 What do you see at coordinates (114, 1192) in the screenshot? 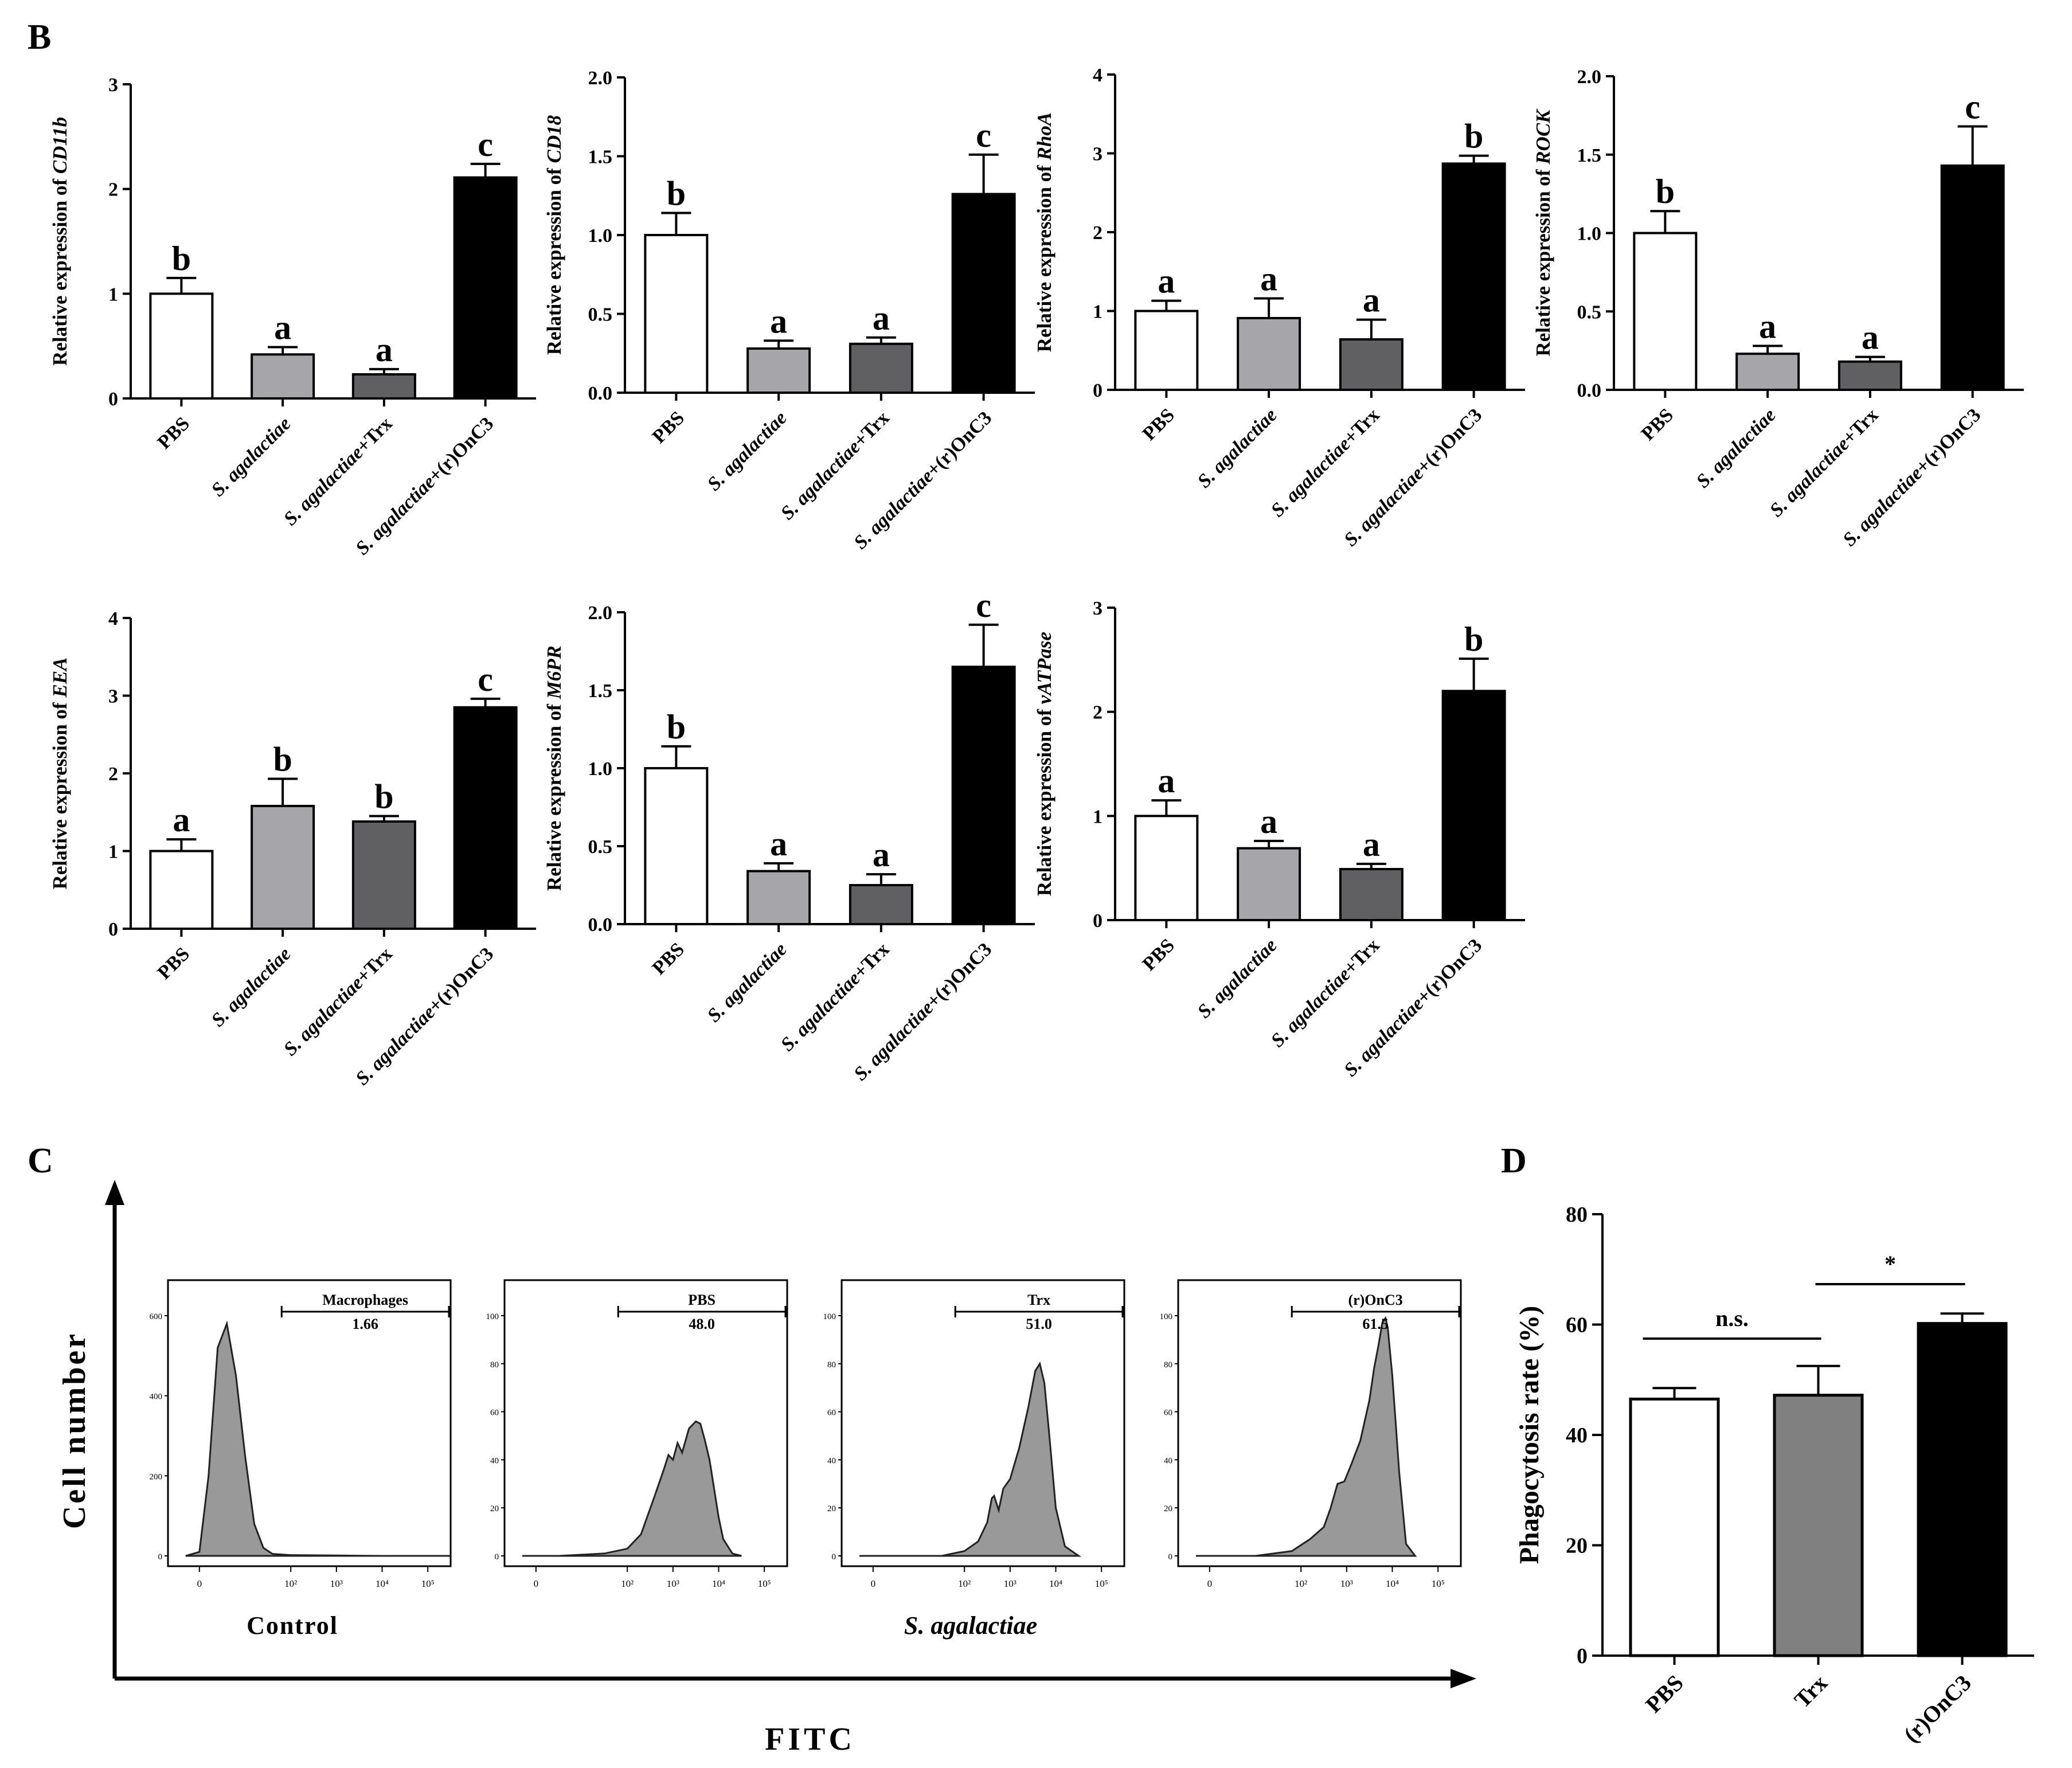
I see `cell-number-axis-arrow` at bounding box center [114, 1192].